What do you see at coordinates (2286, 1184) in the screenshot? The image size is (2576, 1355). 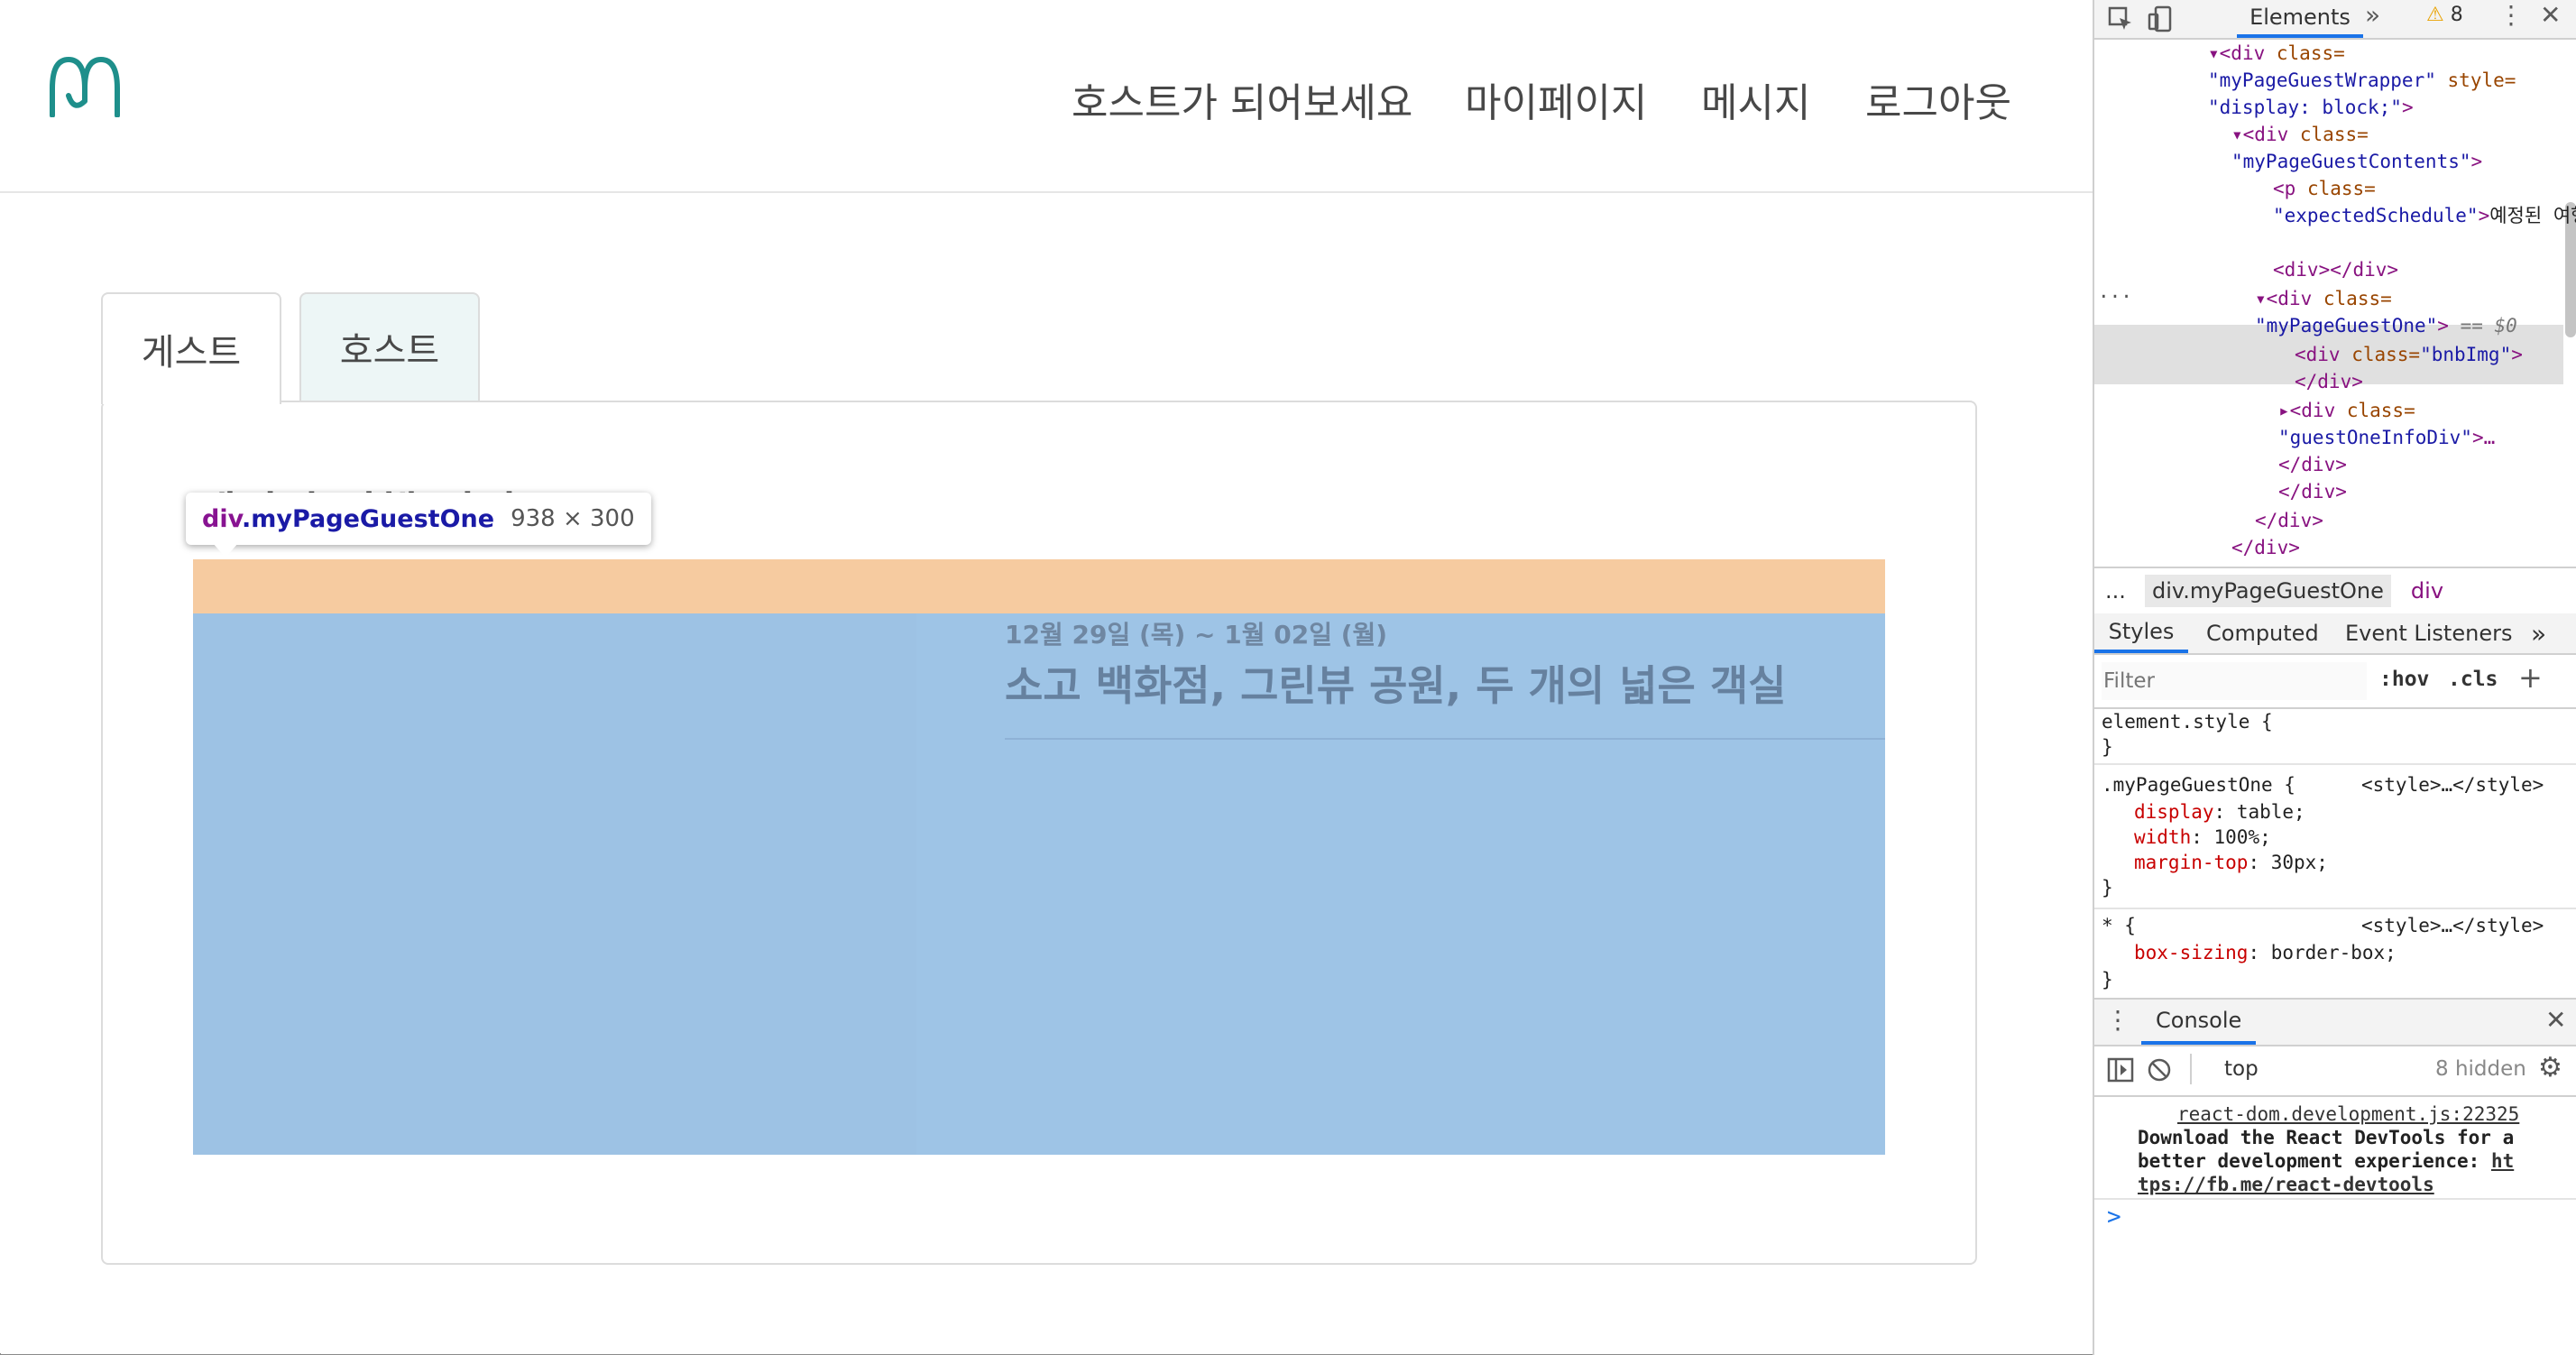 I see `console-link: tps://fb.me/react-devtools` at bounding box center [2286, 1184].